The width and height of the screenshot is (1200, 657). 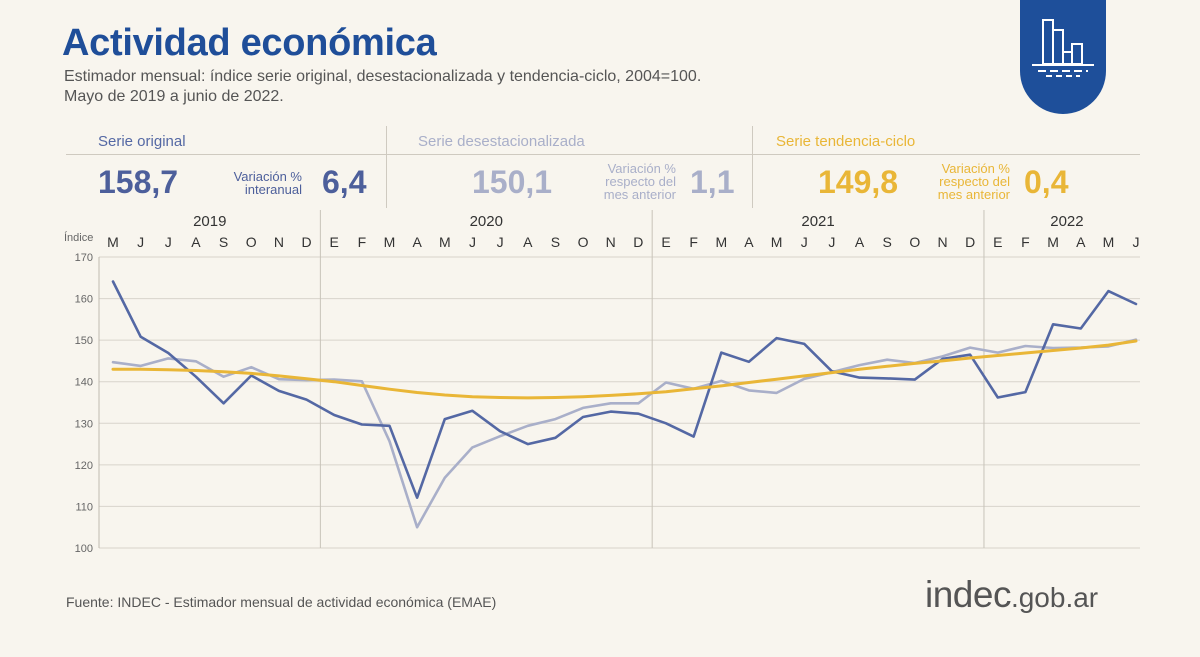 What do you see at coordinates (84, 341) in the screenshot?
I see `y-tick-label: 150` at bounding box center [84, 341].